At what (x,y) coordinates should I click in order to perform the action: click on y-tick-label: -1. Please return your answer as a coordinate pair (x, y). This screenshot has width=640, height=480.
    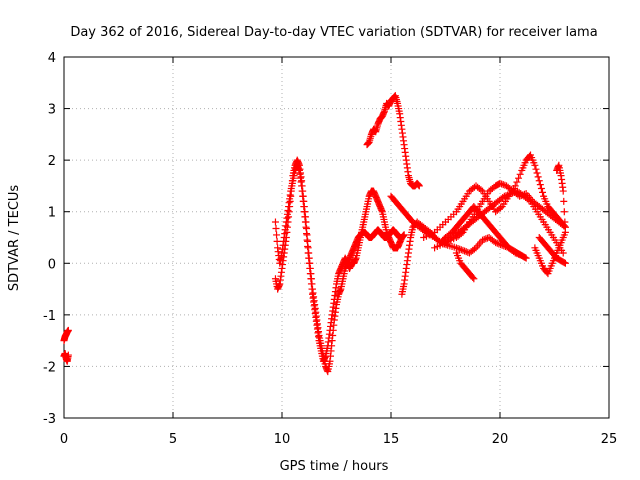
    Looking at the image, I should click on (49, 316).